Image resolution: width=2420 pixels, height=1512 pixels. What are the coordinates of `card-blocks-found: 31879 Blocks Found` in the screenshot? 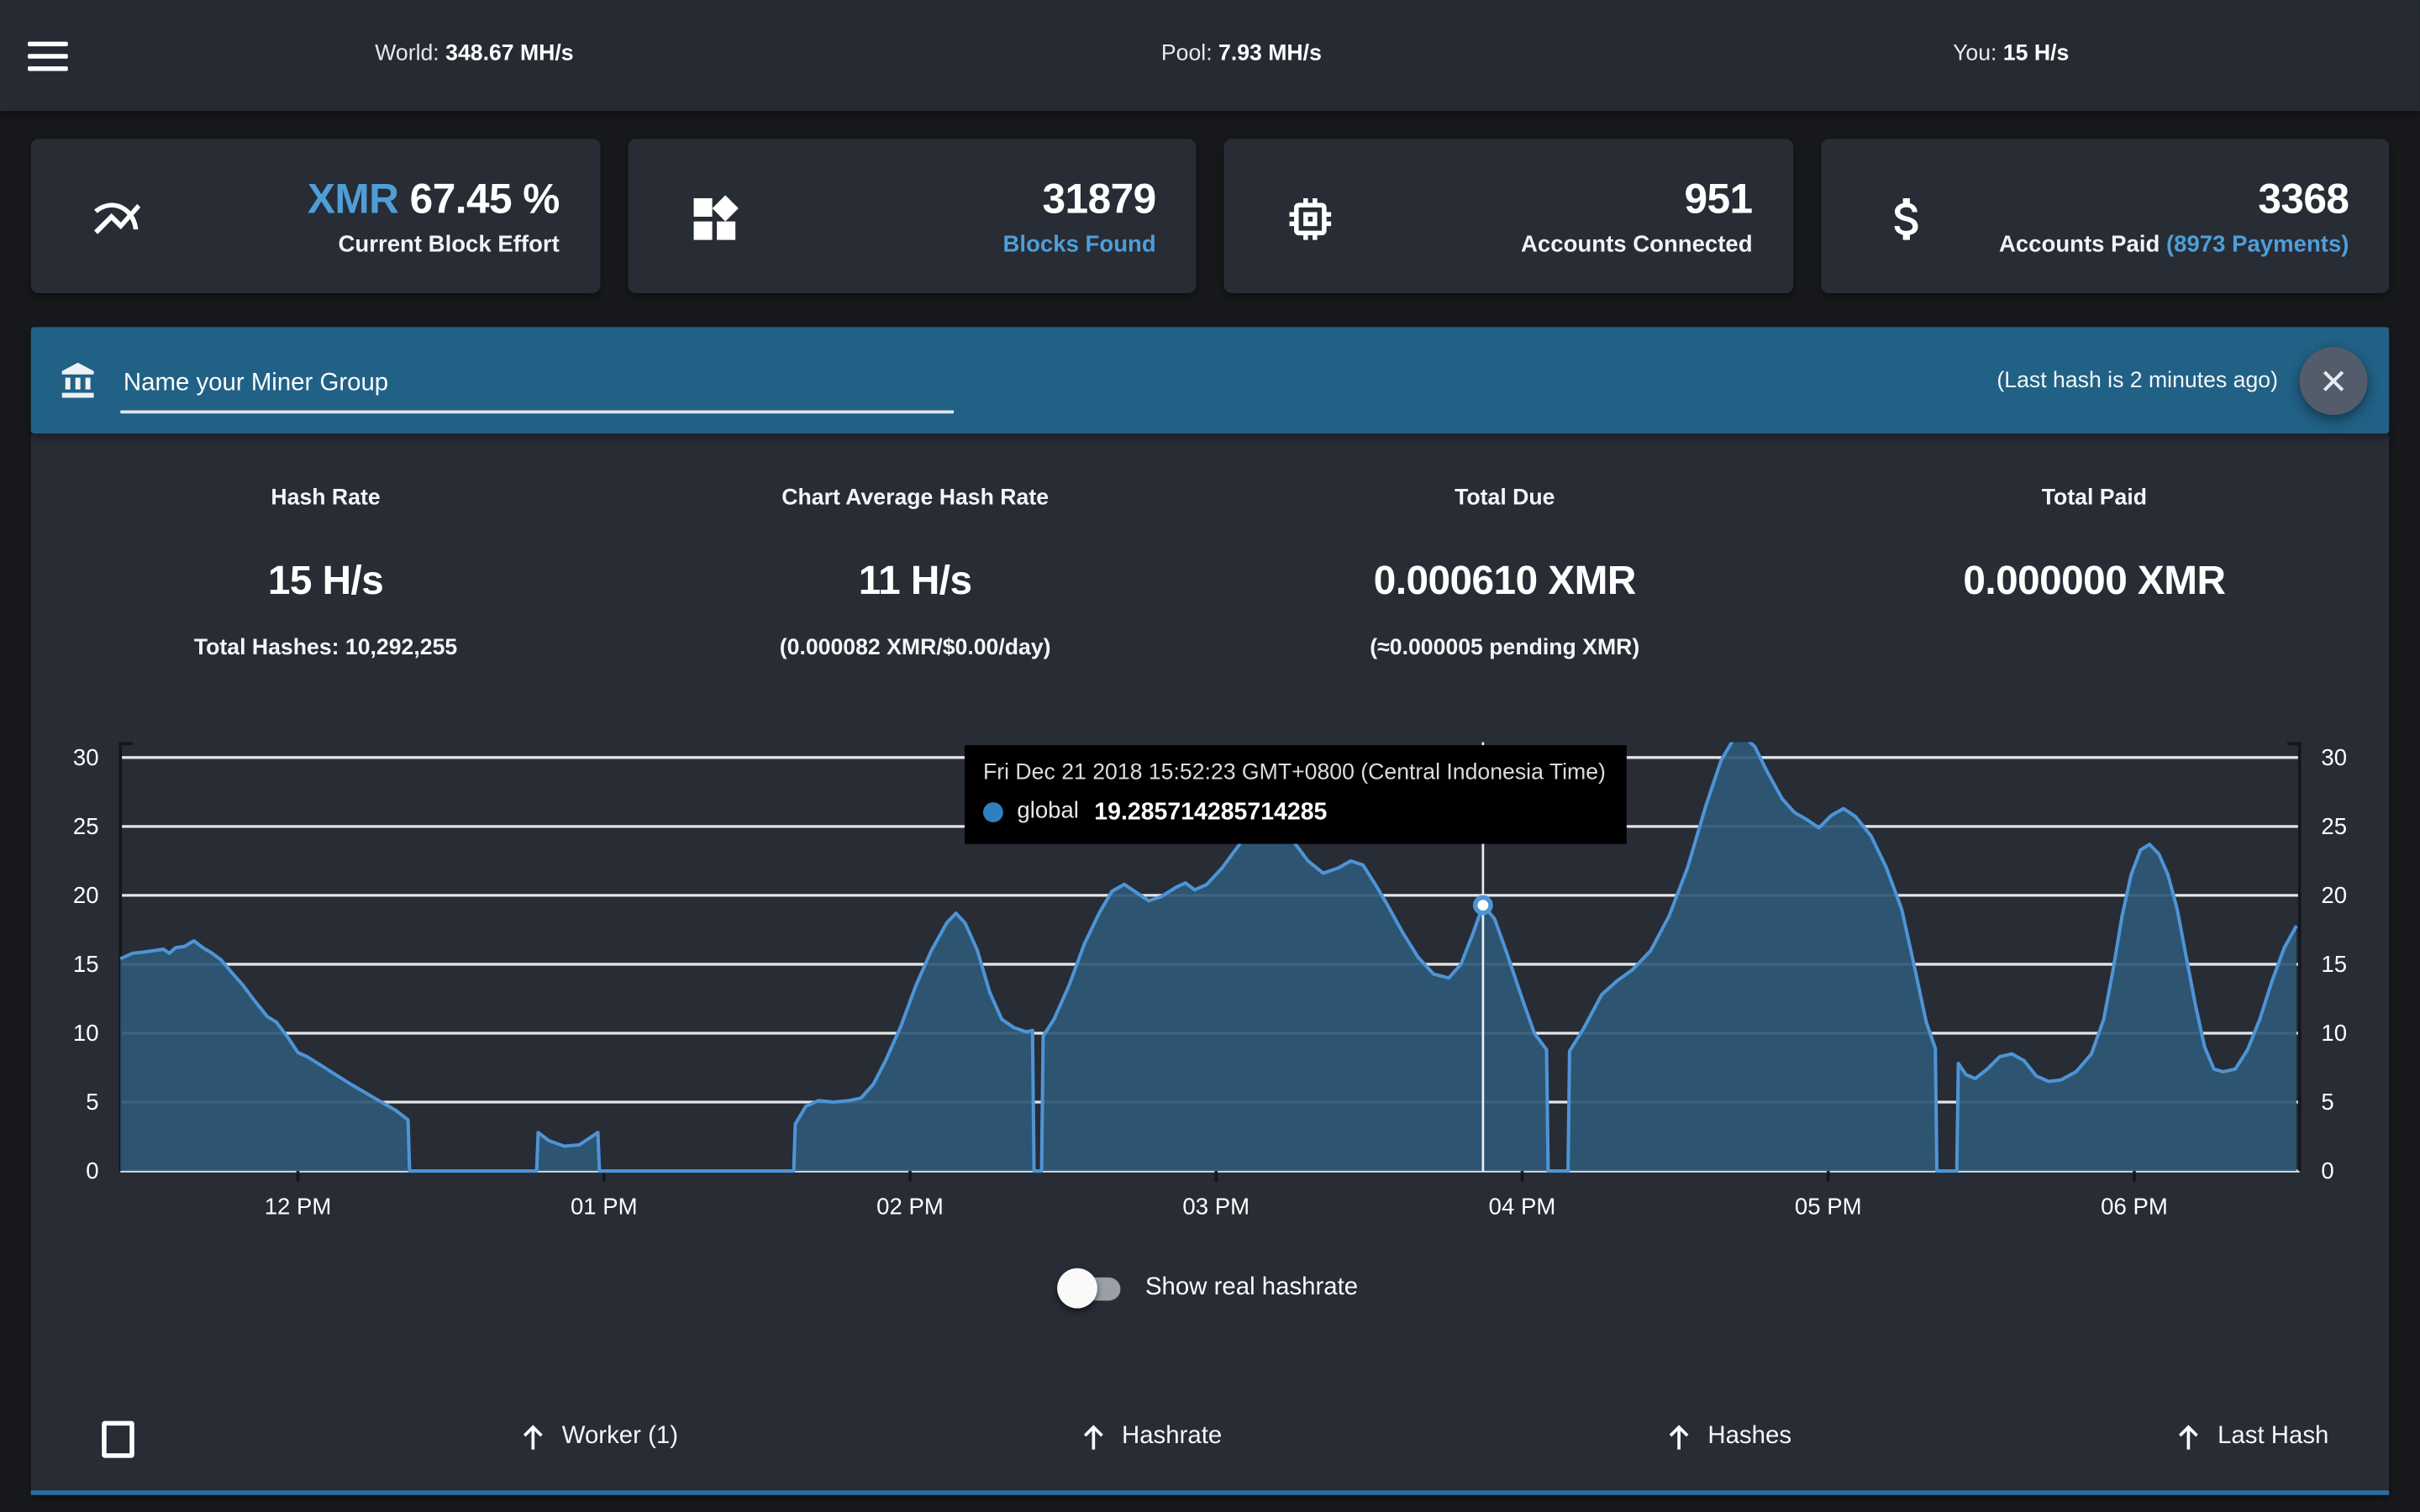 It's located at (912, 216).